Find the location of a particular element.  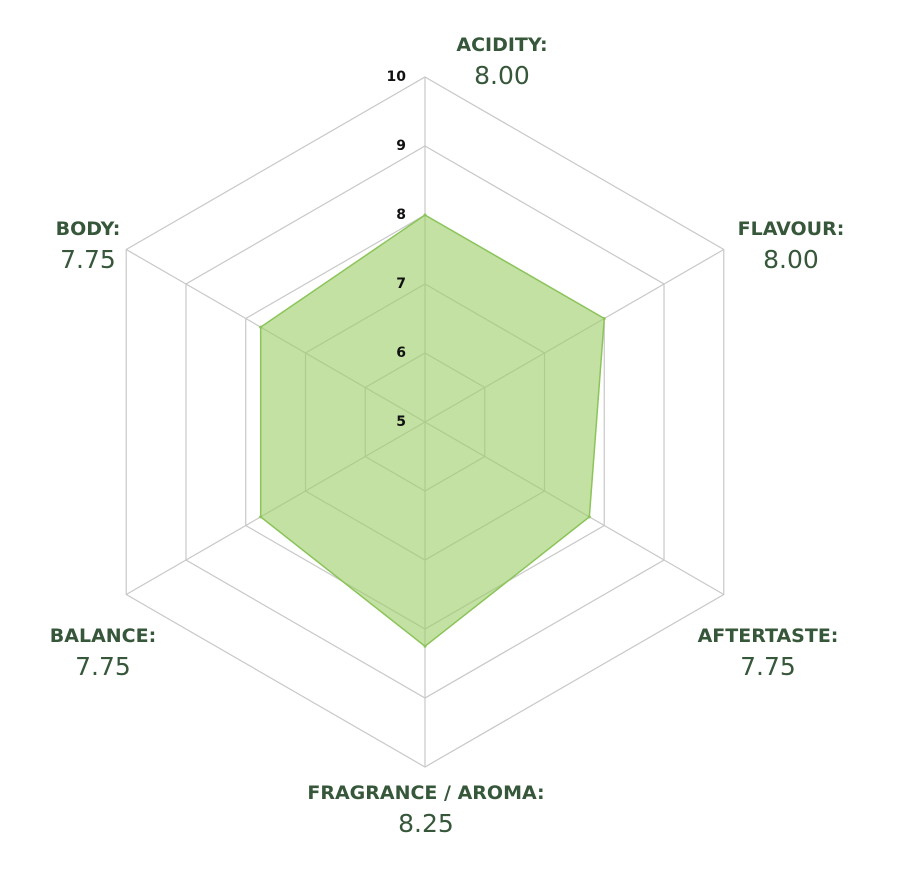

axis-label-aftertaste: AFTERTASTE: is located at coordinates (768, 636).